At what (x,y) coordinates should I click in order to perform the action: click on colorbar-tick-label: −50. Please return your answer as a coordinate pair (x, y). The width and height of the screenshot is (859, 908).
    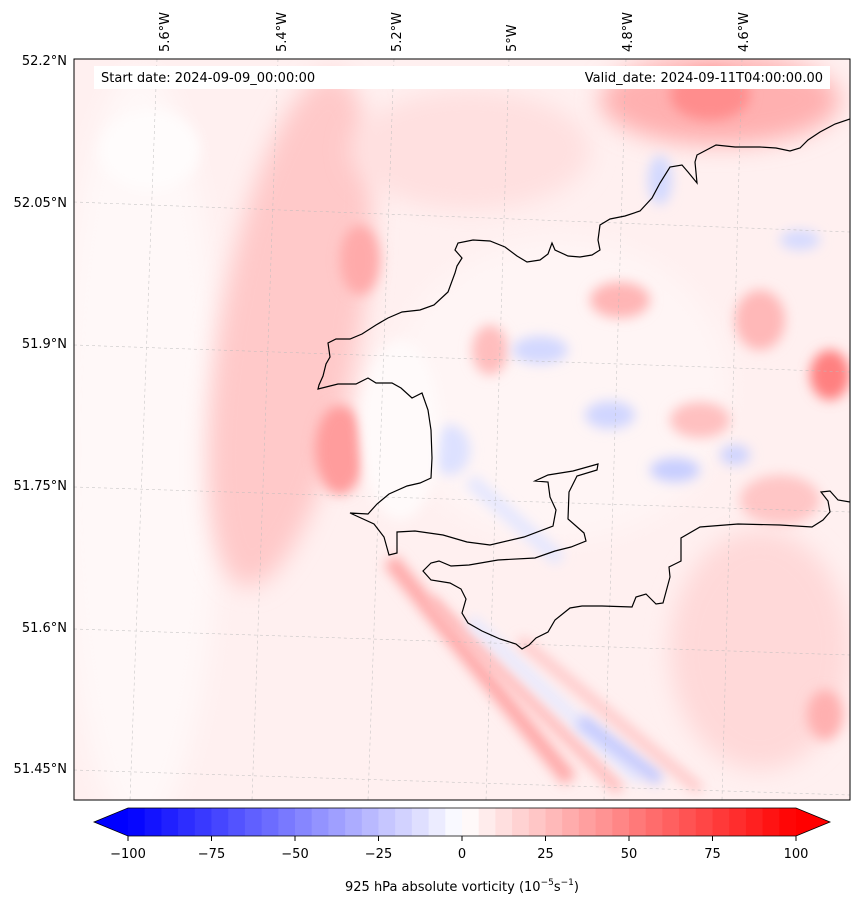
    Looking at the image, I should click on (294, 854).